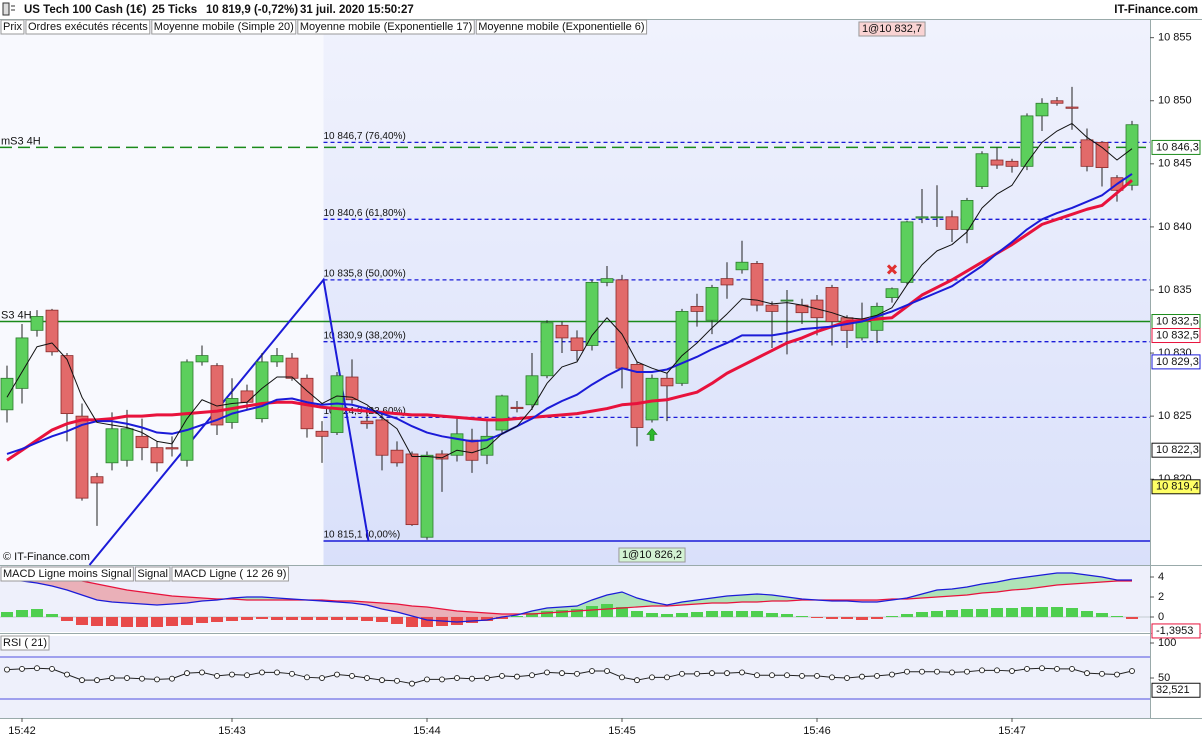 This screenshot has width=1202, height=740. I want to click on brand: IT-Finance.com, so click(1156, 10).